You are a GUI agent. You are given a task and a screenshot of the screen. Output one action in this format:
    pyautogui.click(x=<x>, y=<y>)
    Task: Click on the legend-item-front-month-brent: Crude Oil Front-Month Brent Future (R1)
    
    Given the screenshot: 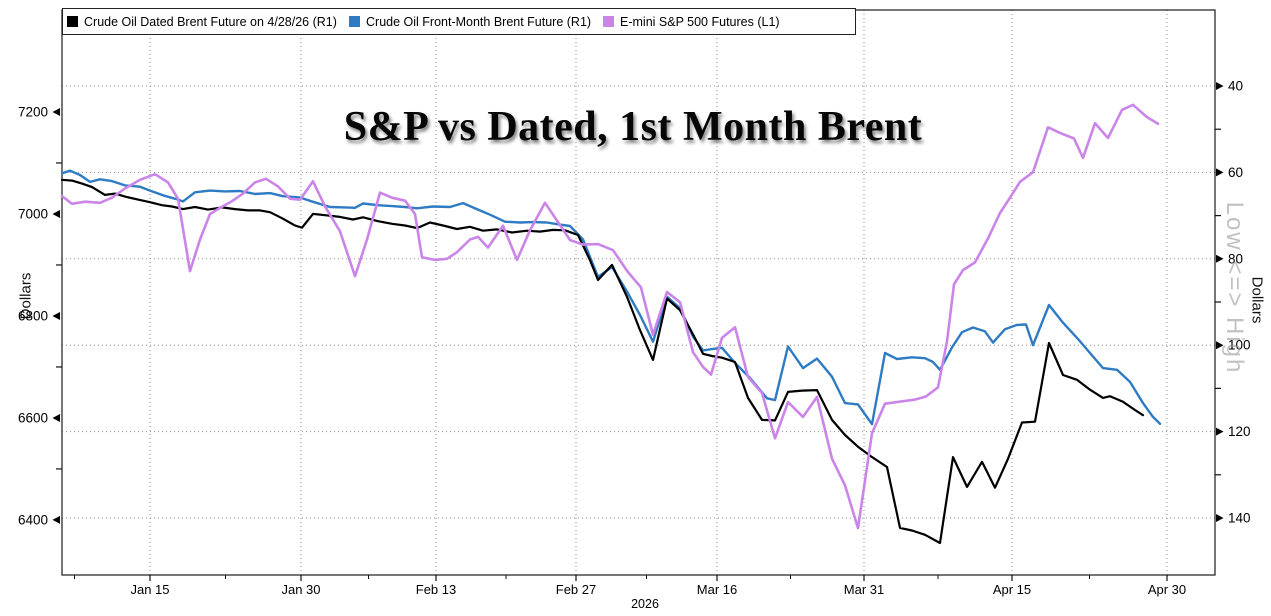 What is the action you would take?
    pyautogui.click(x=470, y=22)
    